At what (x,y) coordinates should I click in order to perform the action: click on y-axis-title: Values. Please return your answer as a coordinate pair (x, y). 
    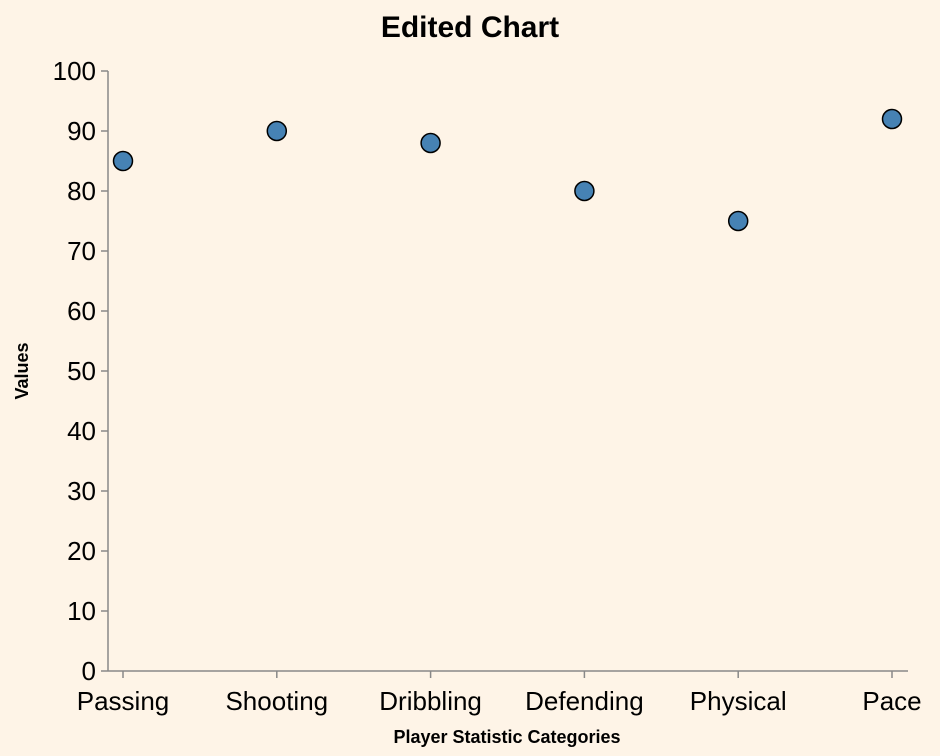
    Looking at the image, I should click on (22, 370).